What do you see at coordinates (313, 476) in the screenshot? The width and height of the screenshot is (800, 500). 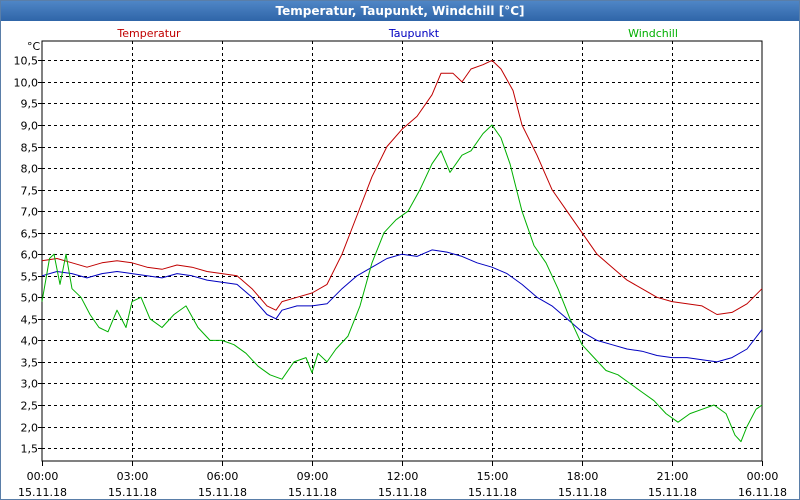 I see `x-tick-time: 09:00` at bounding box center [313, 476].